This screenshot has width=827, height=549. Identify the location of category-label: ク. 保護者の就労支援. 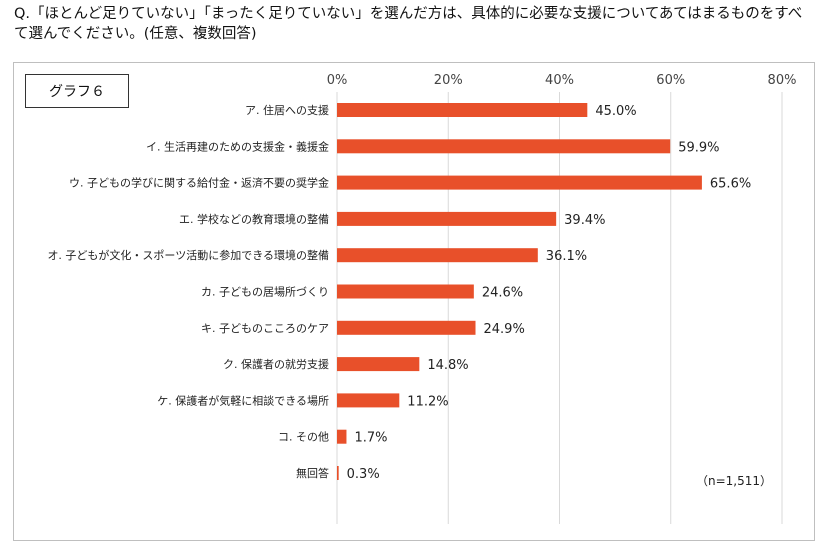
(276, 364).